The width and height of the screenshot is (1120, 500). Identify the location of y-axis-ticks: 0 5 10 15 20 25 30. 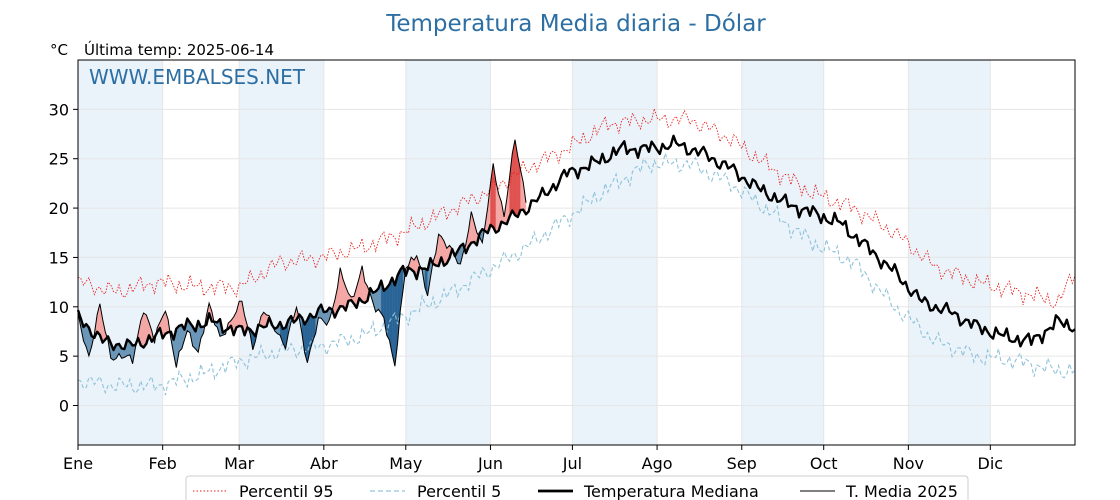
(63, 258).